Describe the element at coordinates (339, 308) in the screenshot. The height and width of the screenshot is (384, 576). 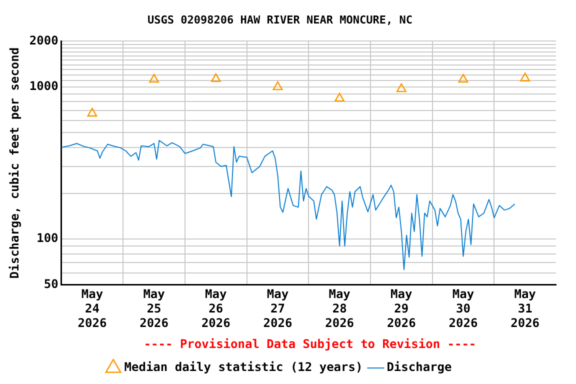
I see `x-tick-label: May 28 2026` at that location.